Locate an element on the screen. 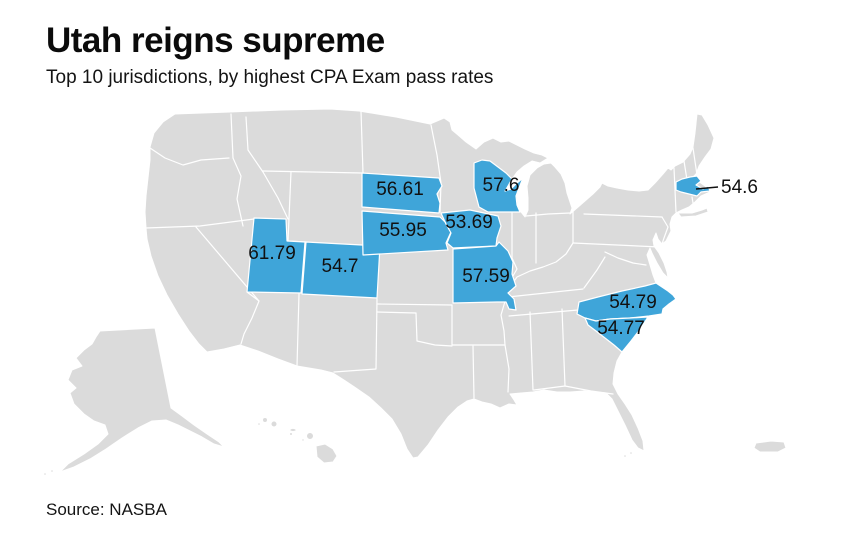  value-label-missouri: 57.59 is located at coordinates (486, 276).